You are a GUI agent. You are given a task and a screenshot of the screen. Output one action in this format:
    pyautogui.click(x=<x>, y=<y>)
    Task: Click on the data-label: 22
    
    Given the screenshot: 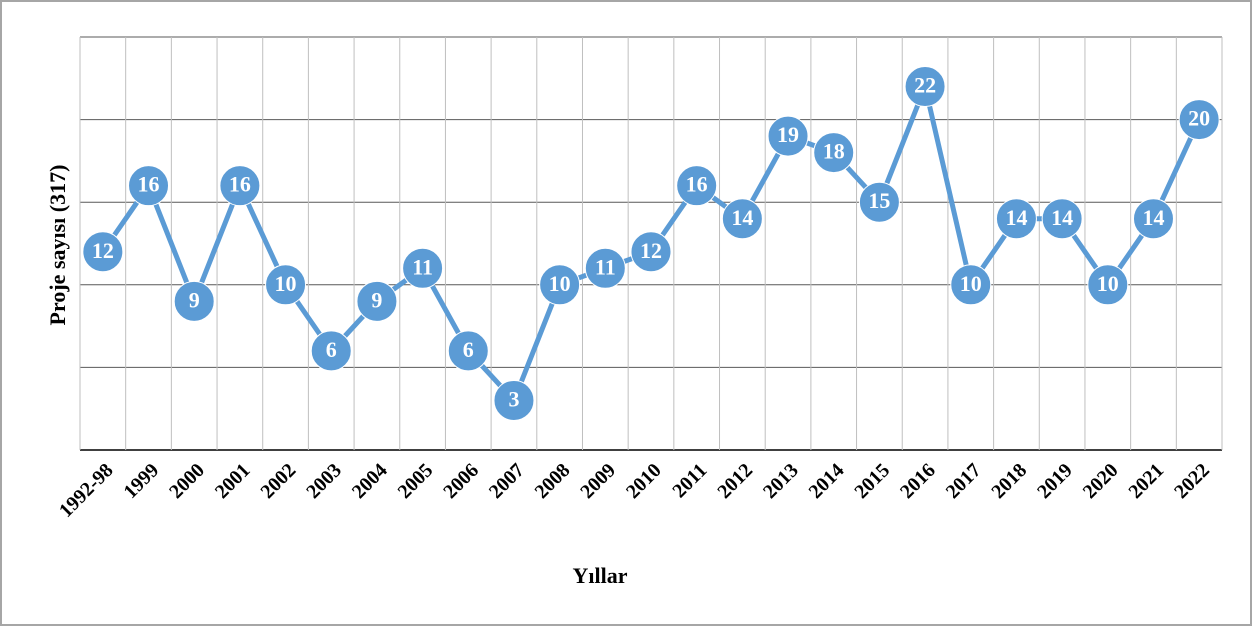 What is the action you would take?
    pyautogui.click(x=925, y=85)
    